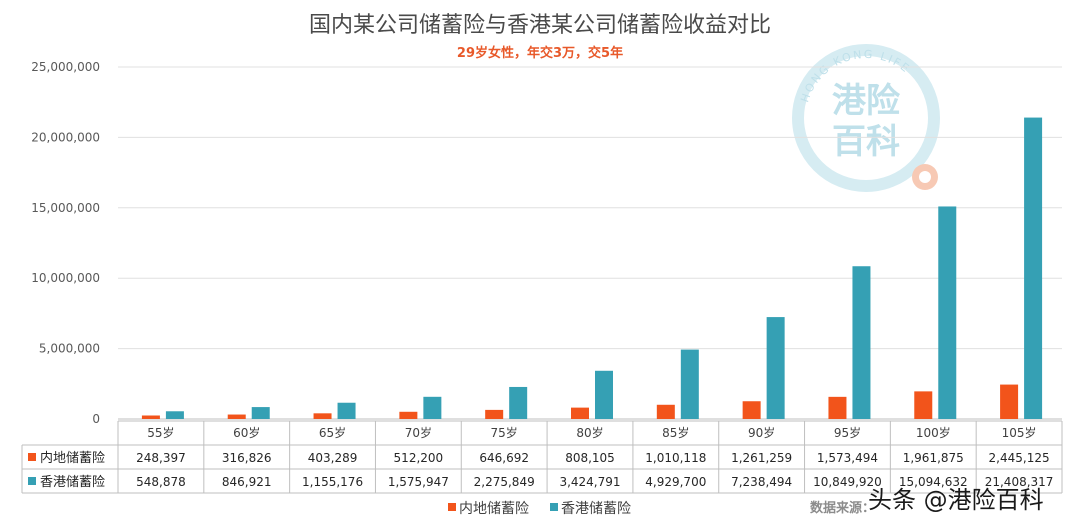 The width and height of the screenshot is (1080, 530). Describe the element at coordinates (842, 508) in the screenshot. I see `source-note: 数据来源：` at that location.